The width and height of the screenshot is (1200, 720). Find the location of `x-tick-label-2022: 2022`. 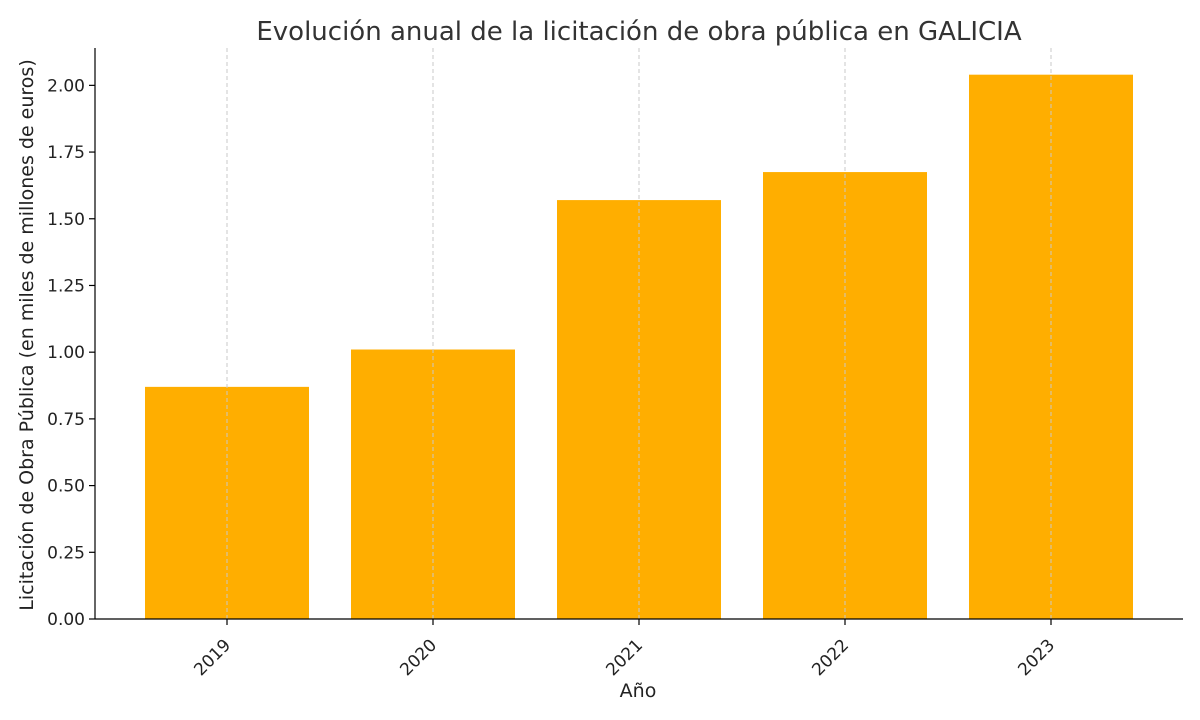

x-tick-label-2022: 2022 is located at coordinates (830, 657).